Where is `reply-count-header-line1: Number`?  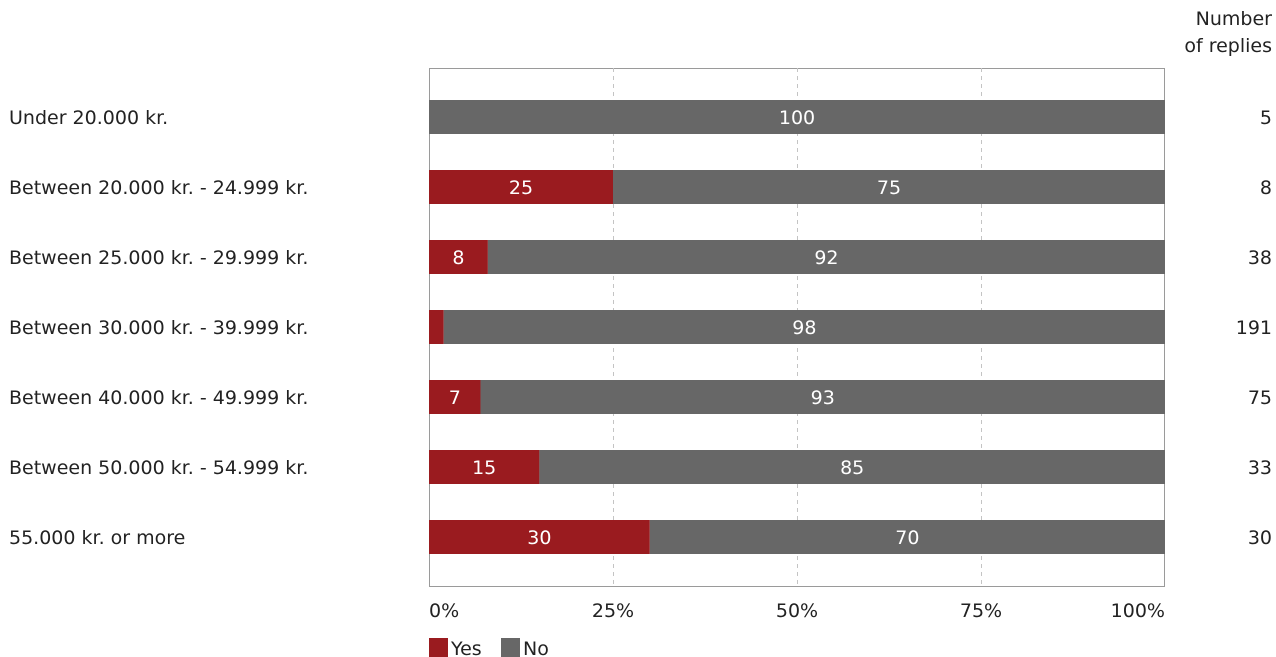 reply-count-header-line1: Number is located at coordinates (1234, 19).